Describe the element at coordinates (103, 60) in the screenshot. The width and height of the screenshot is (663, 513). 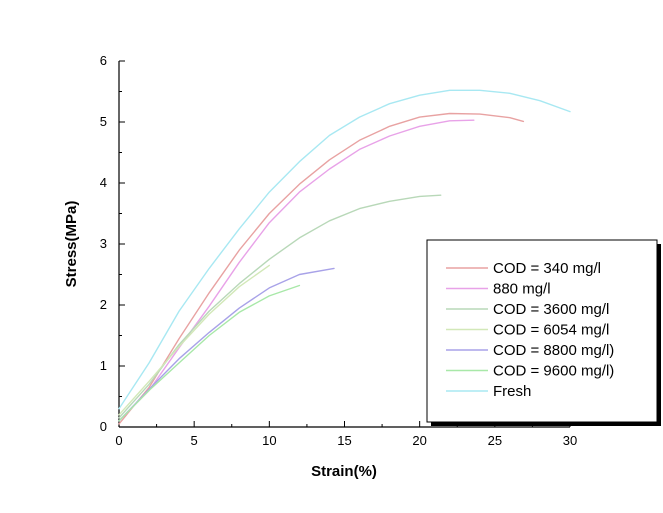
I see `y-tick-label: 6` at that location.